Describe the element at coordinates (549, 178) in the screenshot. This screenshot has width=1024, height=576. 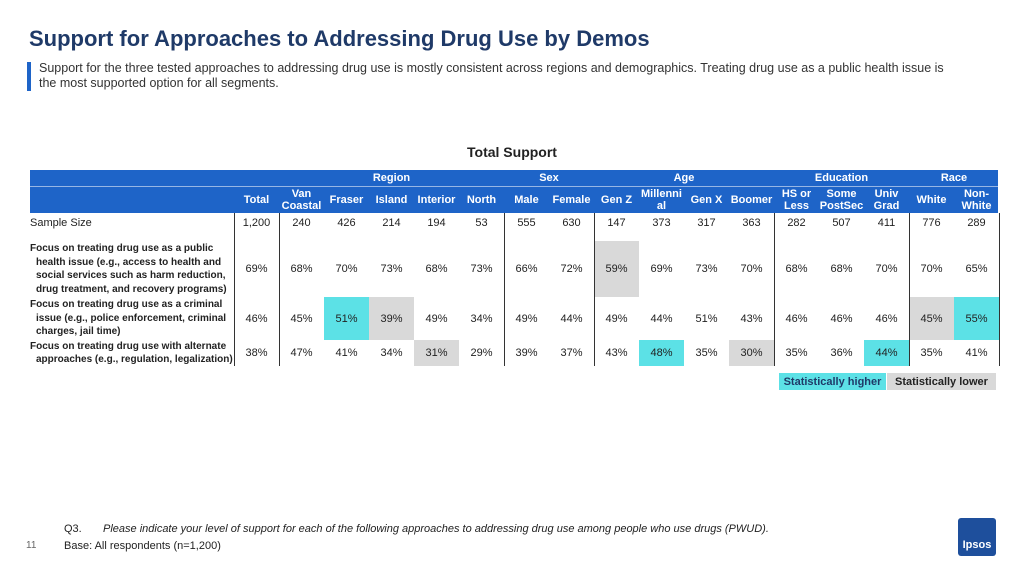
I see `group-header: Sex` at that location.